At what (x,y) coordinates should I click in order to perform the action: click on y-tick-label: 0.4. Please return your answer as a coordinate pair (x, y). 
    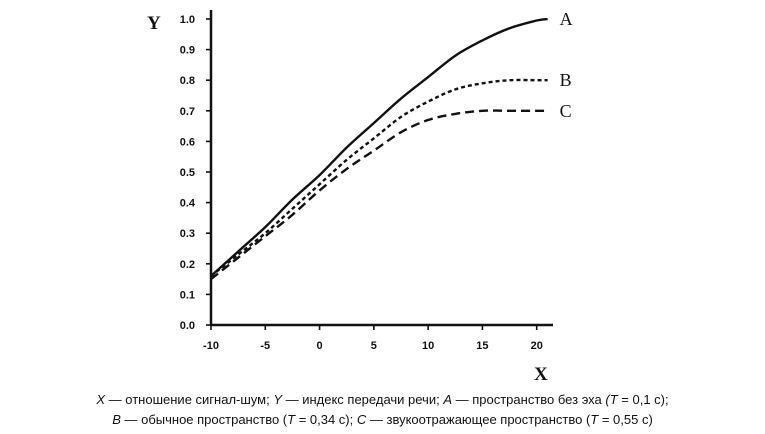
    Looking at the image, I should click on (188, 204).